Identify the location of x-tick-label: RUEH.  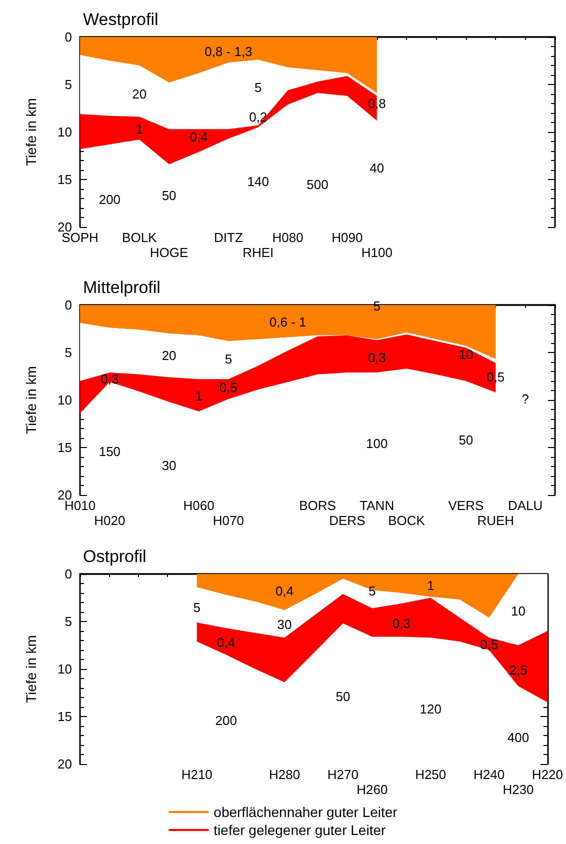
(495, 520).